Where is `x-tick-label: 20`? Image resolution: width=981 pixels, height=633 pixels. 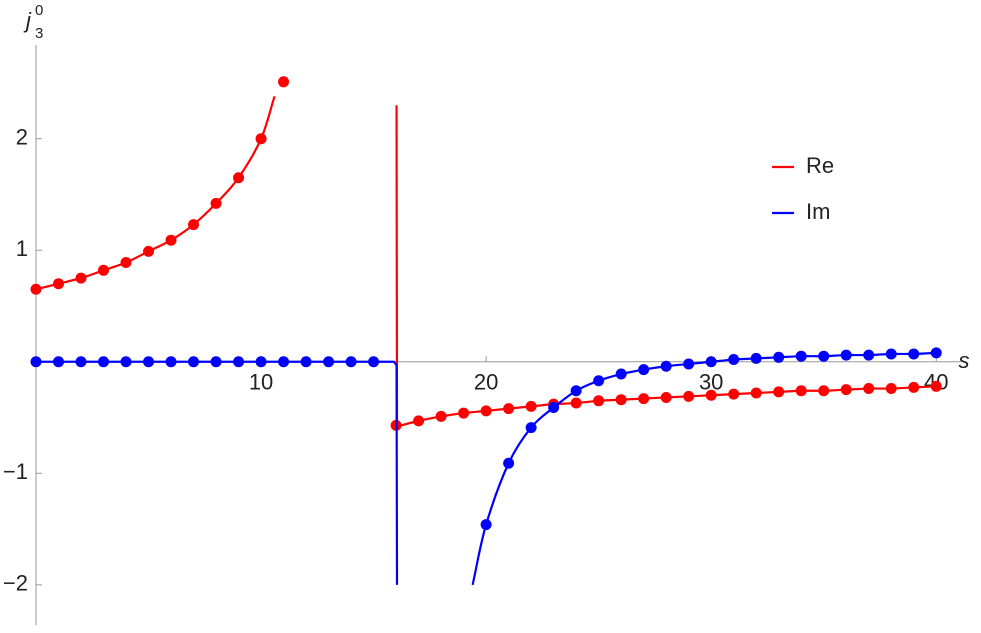
x-tick-label: 20 is located at coordinates (486, 382).